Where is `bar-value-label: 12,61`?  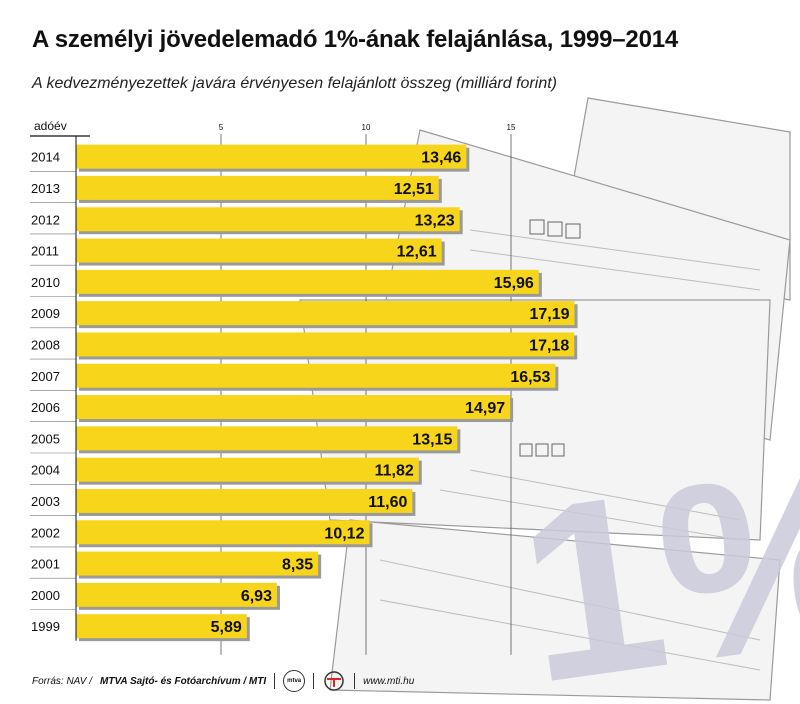 bar-value-label: 12,61 is located at coordinates (417, 252).